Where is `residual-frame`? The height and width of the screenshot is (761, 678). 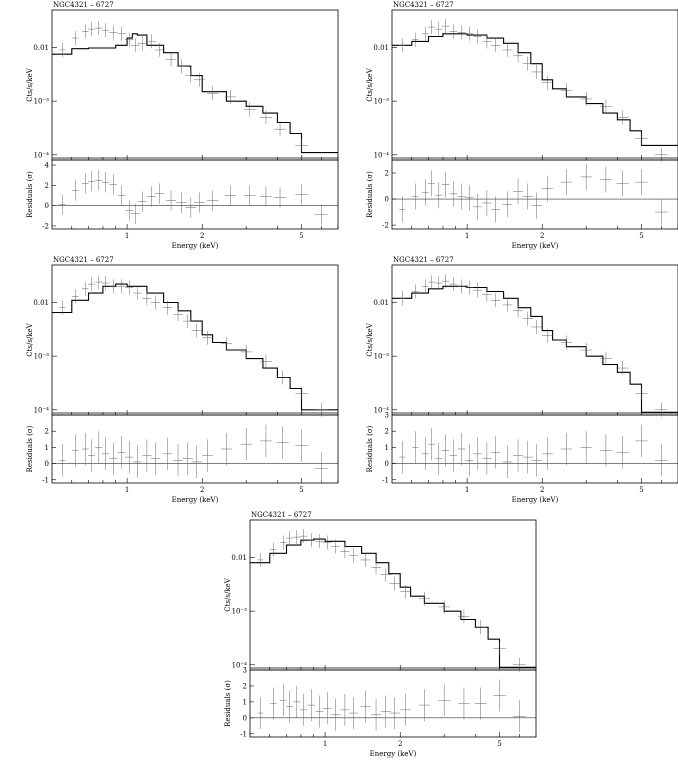
residual-frame is located at coordinates (534, 194).